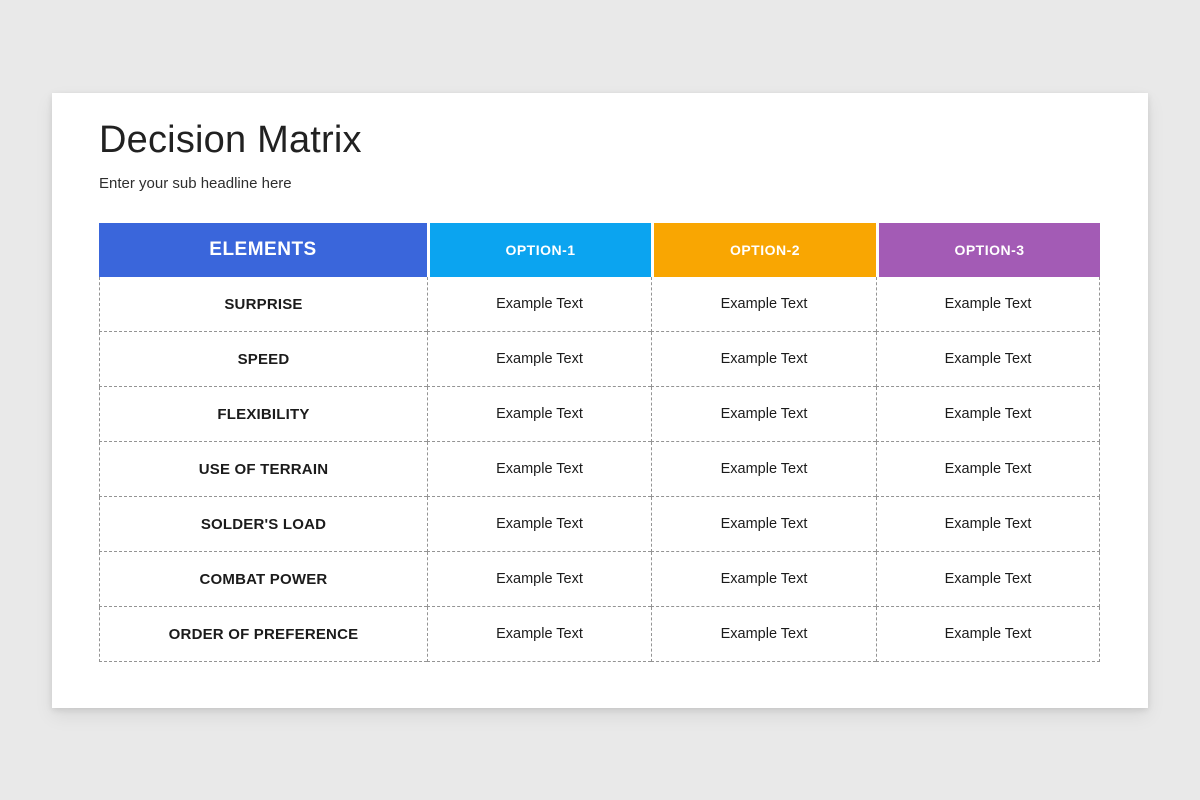  What do you see at coordinates (230, 140) in the screenshot?
I see `page-title: Decision Matrix` at bounding box center [230, 140].